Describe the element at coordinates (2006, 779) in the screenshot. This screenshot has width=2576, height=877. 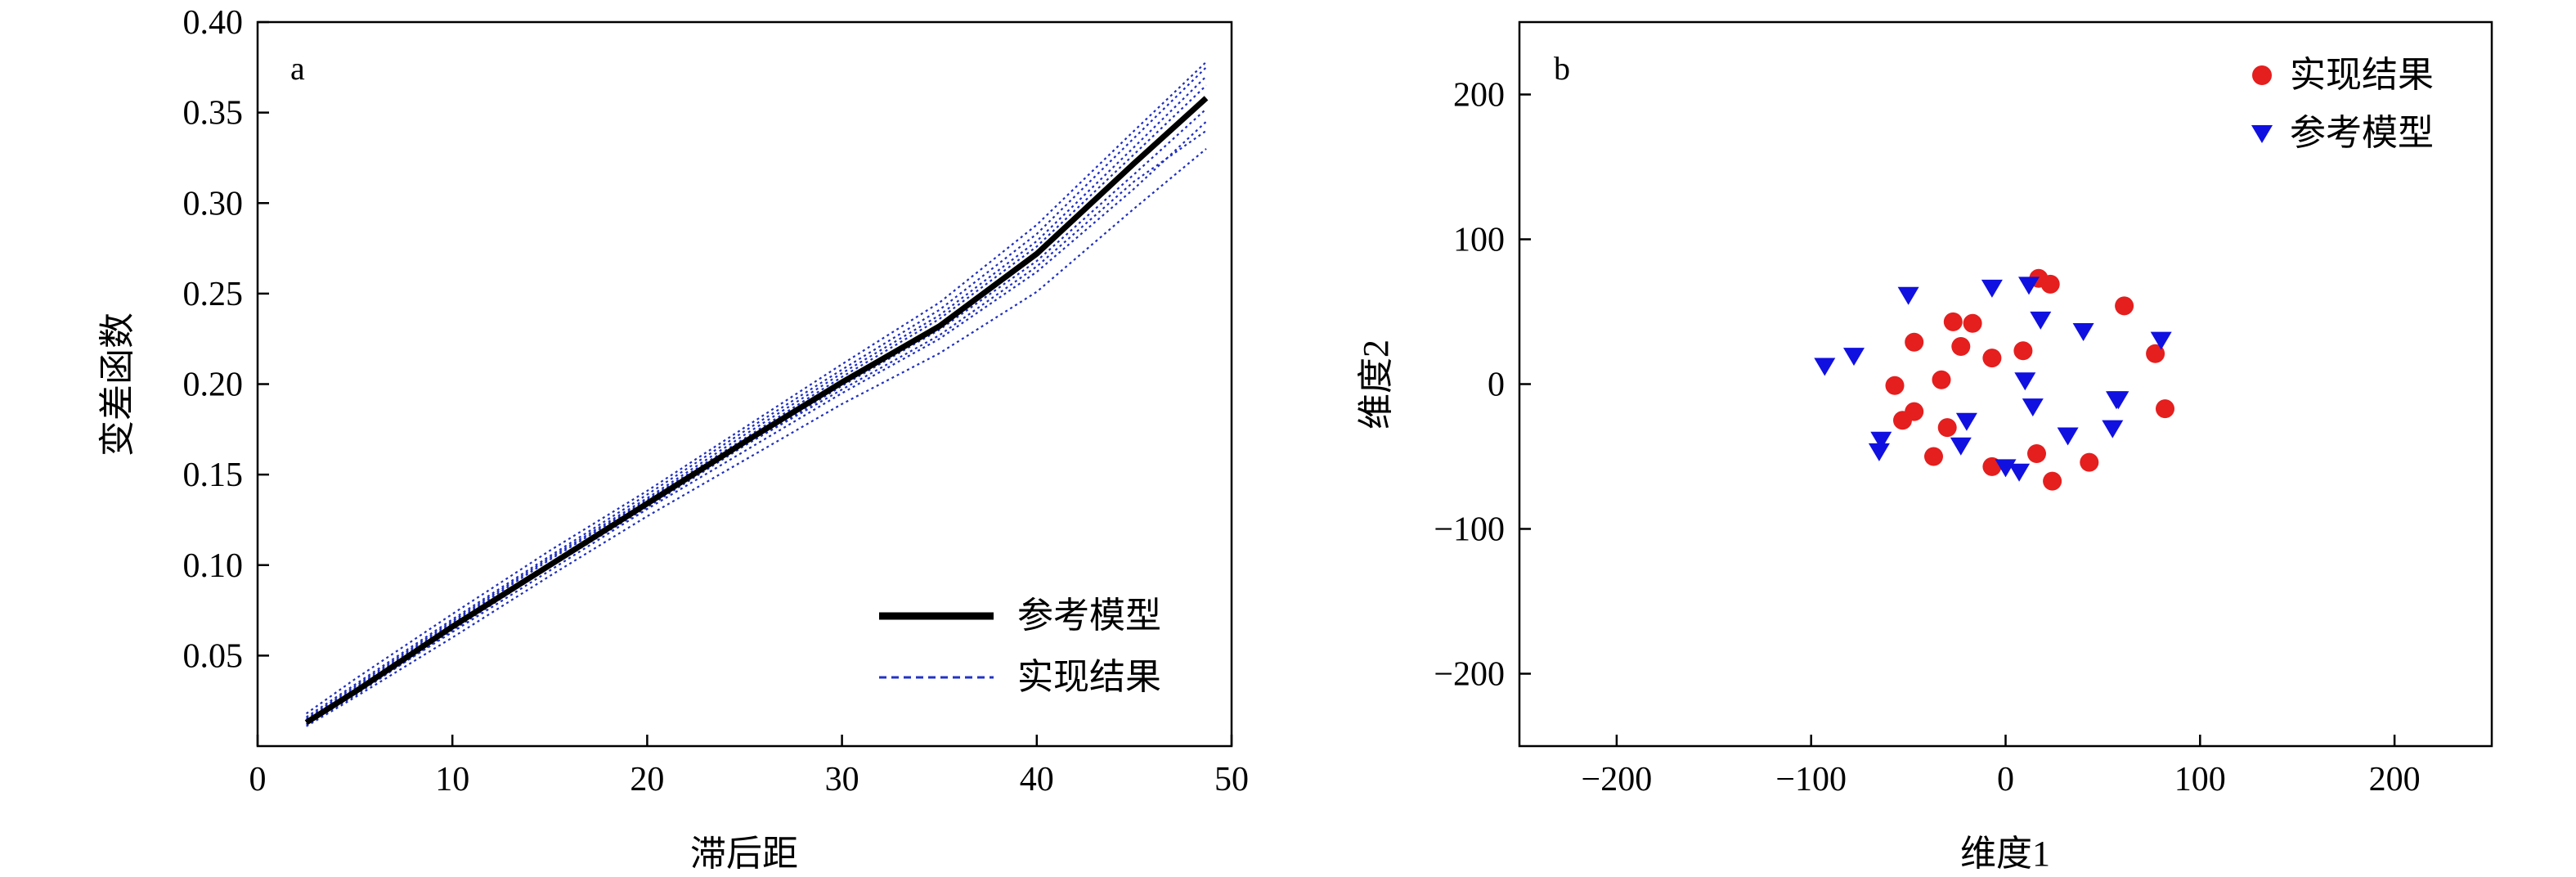
I see `panel-b-x-tick-label: 0` at that location.